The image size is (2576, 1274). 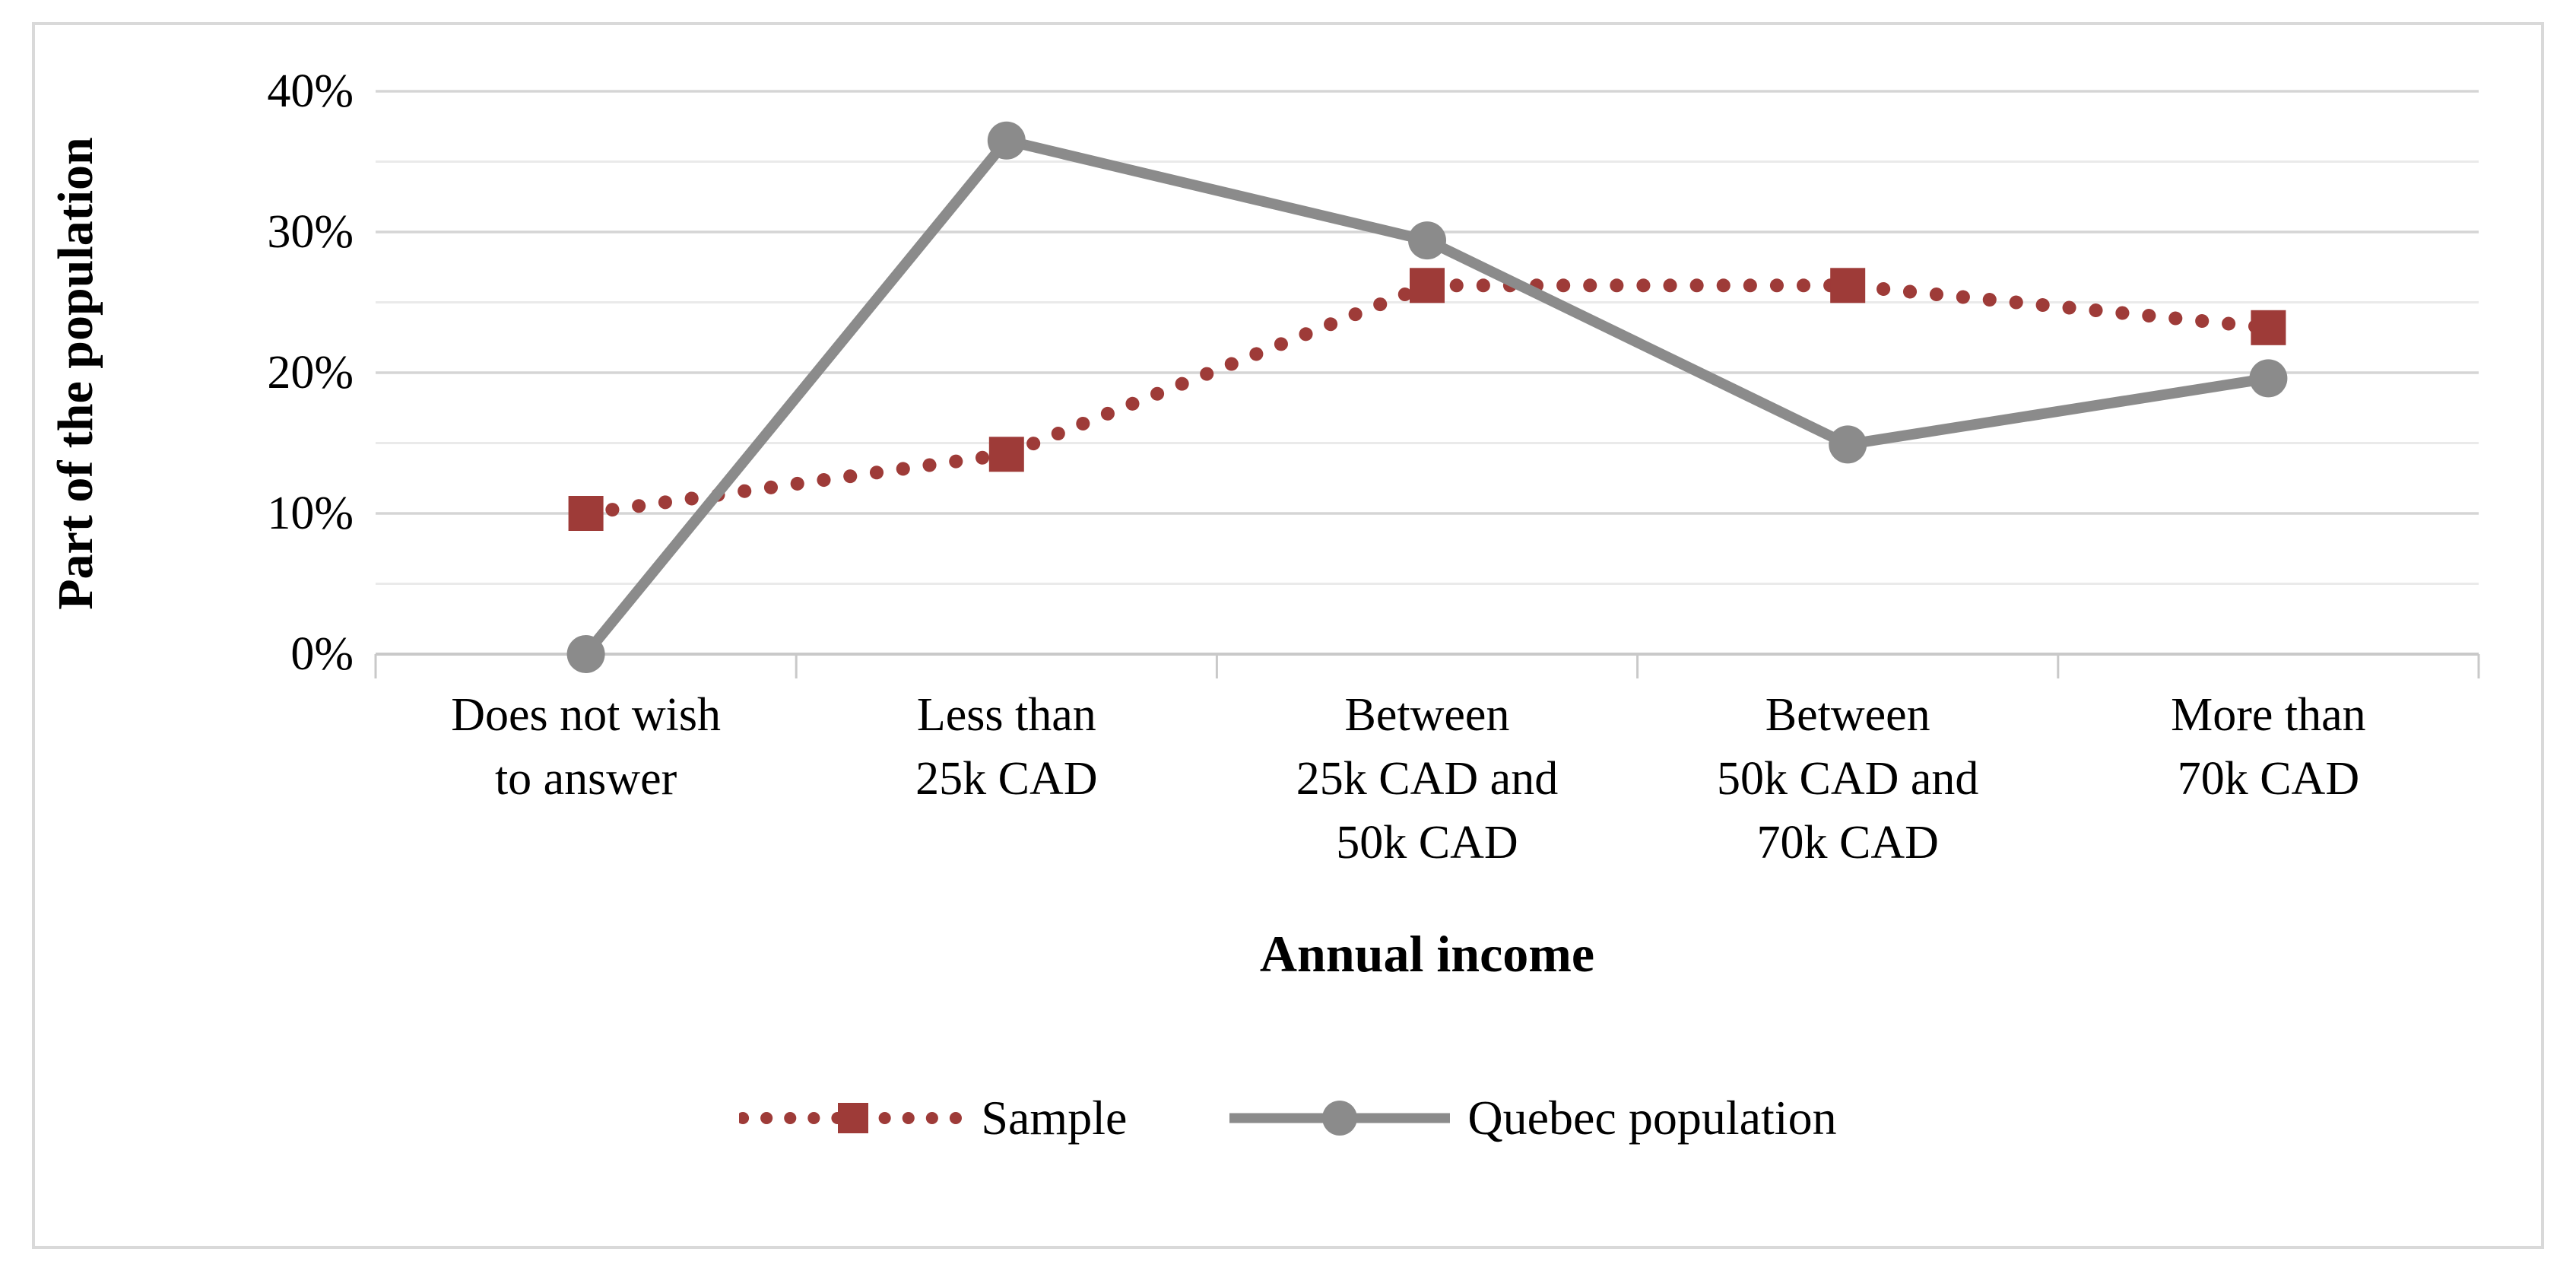 I want to click on sample-series-line, so click(x=1428, y=399).